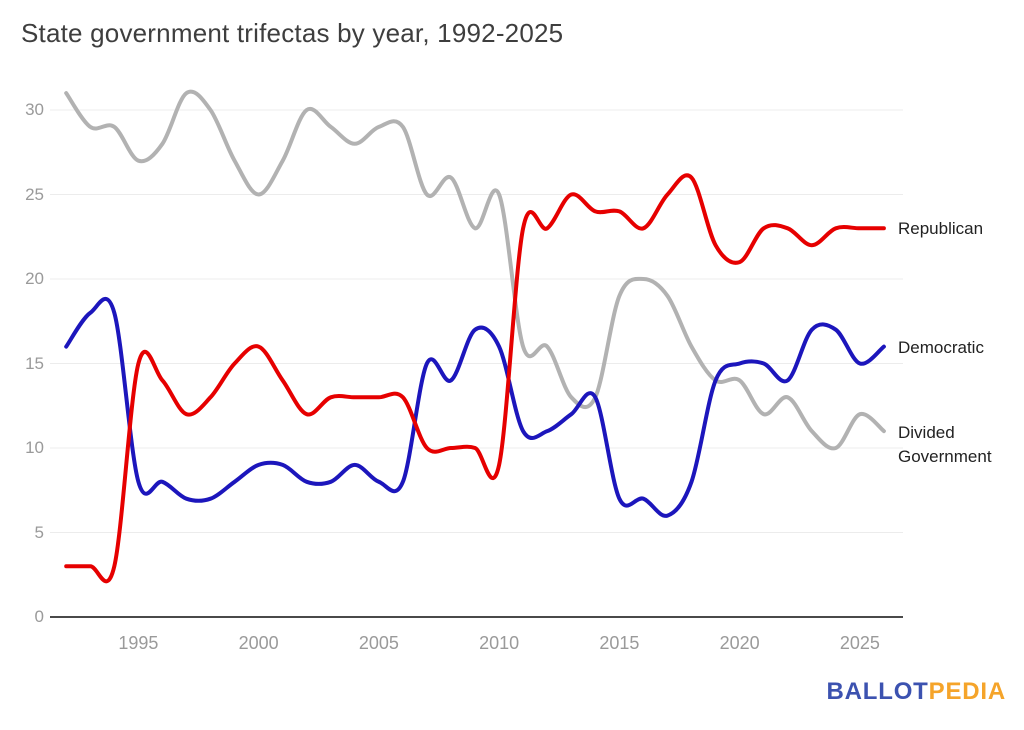  Describe the element at coordinates (39, 532) in the screenshot. I see `y-tick-label-5: 5` at that location.